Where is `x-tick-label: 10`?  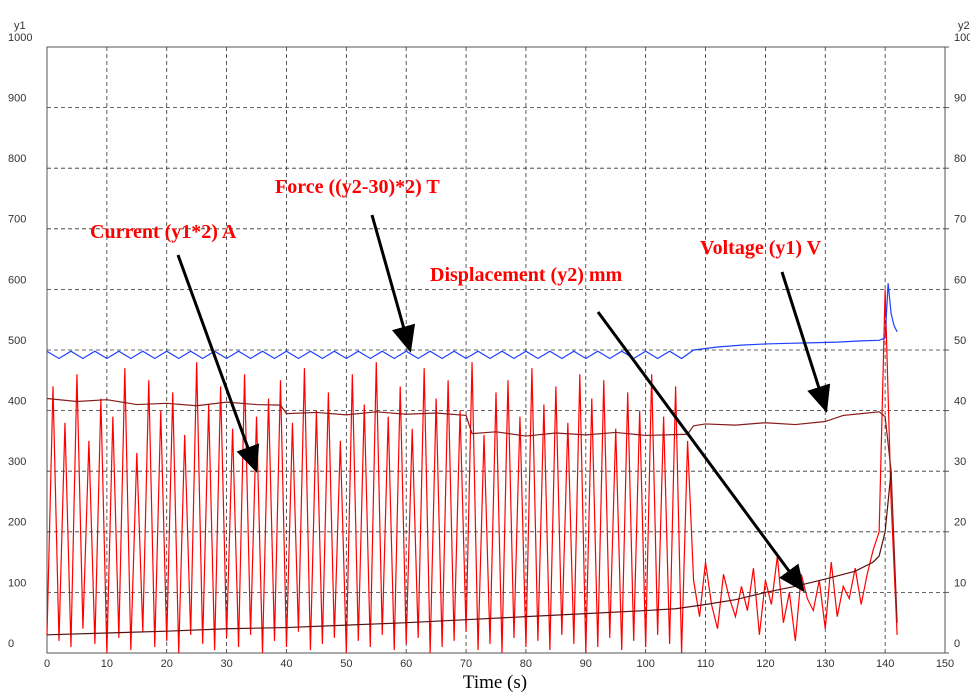
x-tick-label: 10 is located at coordinates (107, 664).